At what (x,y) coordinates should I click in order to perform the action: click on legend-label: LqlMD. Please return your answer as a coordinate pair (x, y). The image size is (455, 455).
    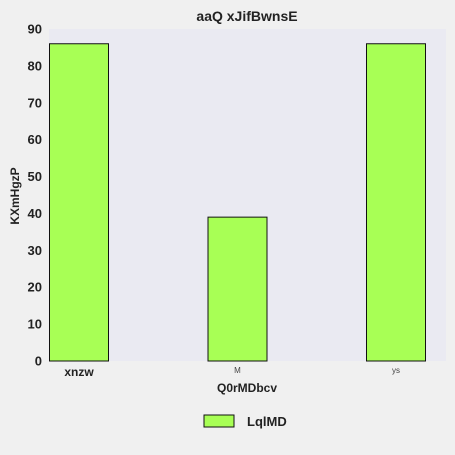
    Looking at the image, I should click on (267, 421).